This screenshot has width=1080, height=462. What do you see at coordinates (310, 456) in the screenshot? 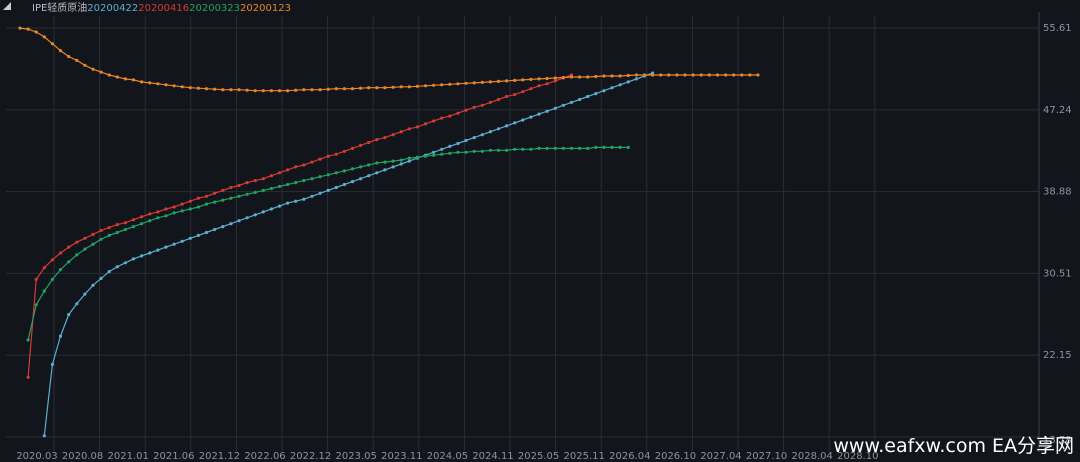
I see `x-tick-label: 2022.12` at bounding box center [310, 456].